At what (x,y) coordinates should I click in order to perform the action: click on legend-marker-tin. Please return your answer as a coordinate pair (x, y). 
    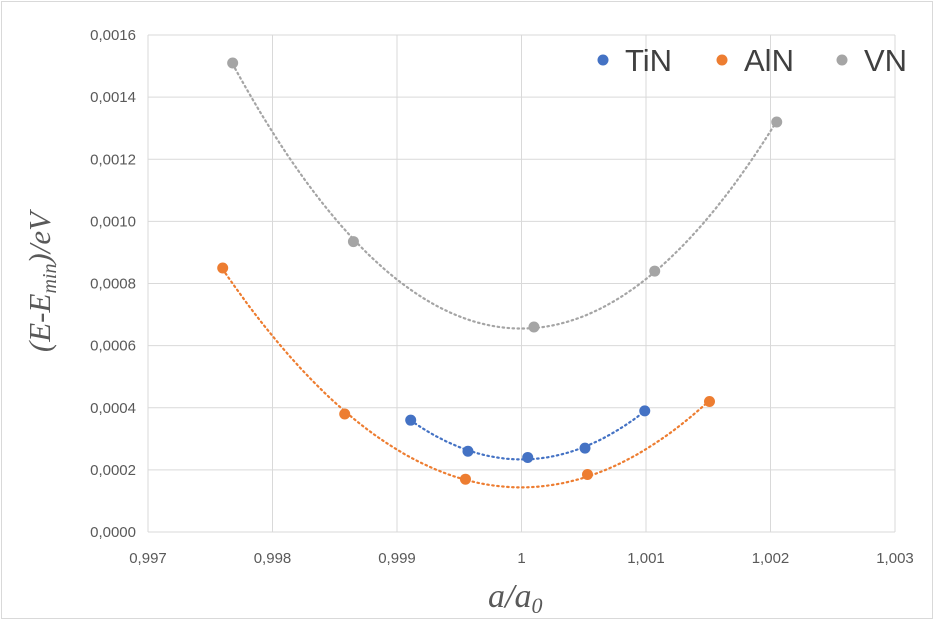
    Looking at the image, I should click on (603, 60).